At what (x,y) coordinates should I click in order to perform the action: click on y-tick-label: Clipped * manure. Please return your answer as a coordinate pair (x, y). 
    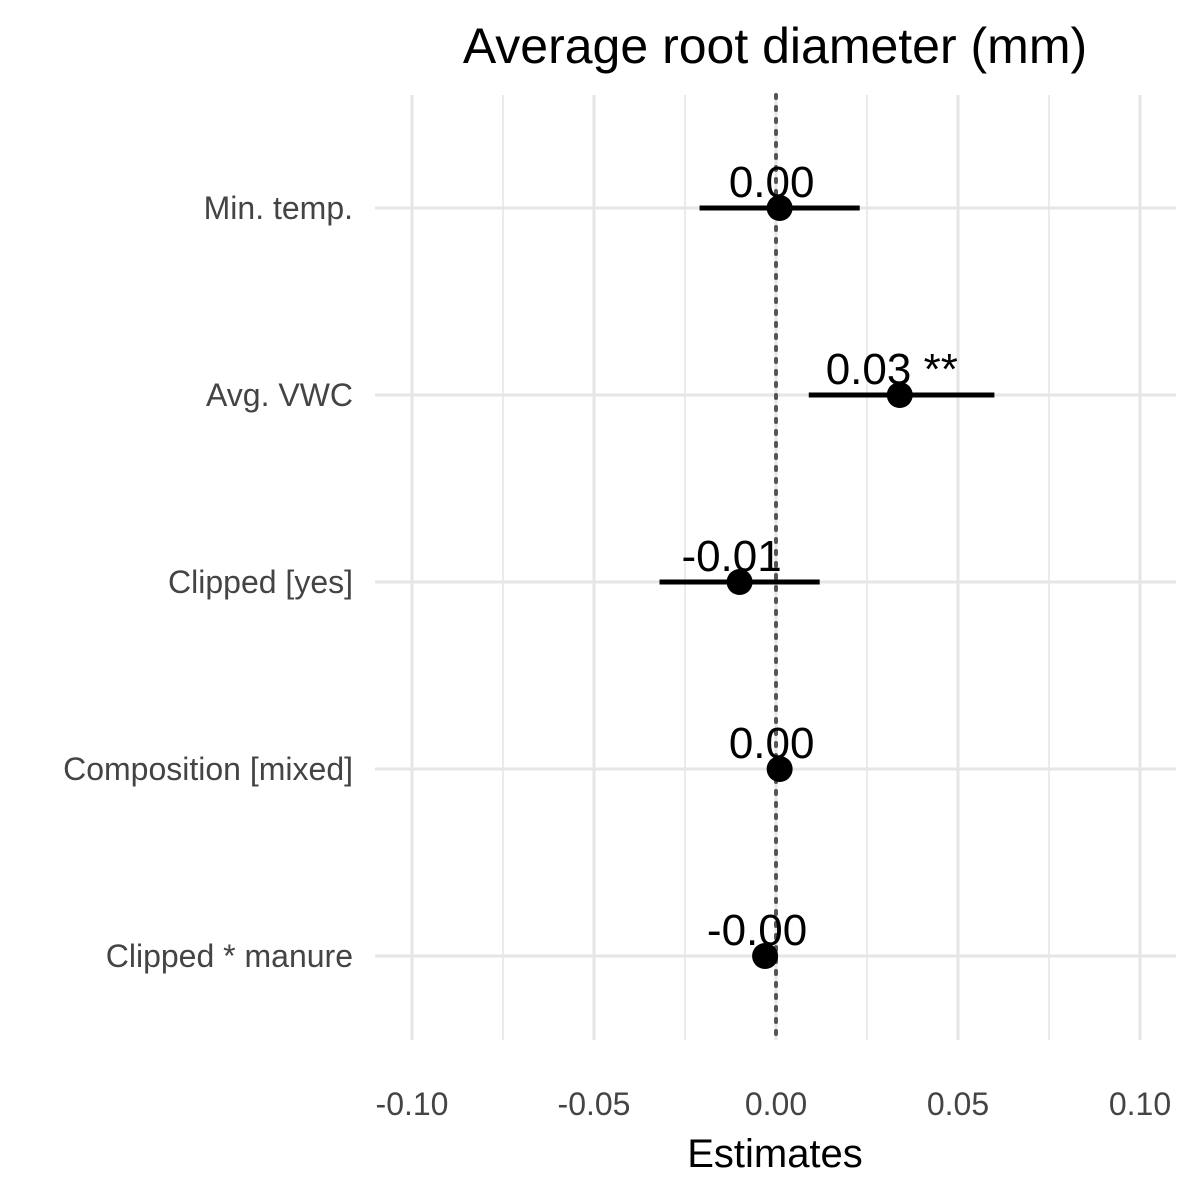
    Looking at the image, I should click on (229, 956).